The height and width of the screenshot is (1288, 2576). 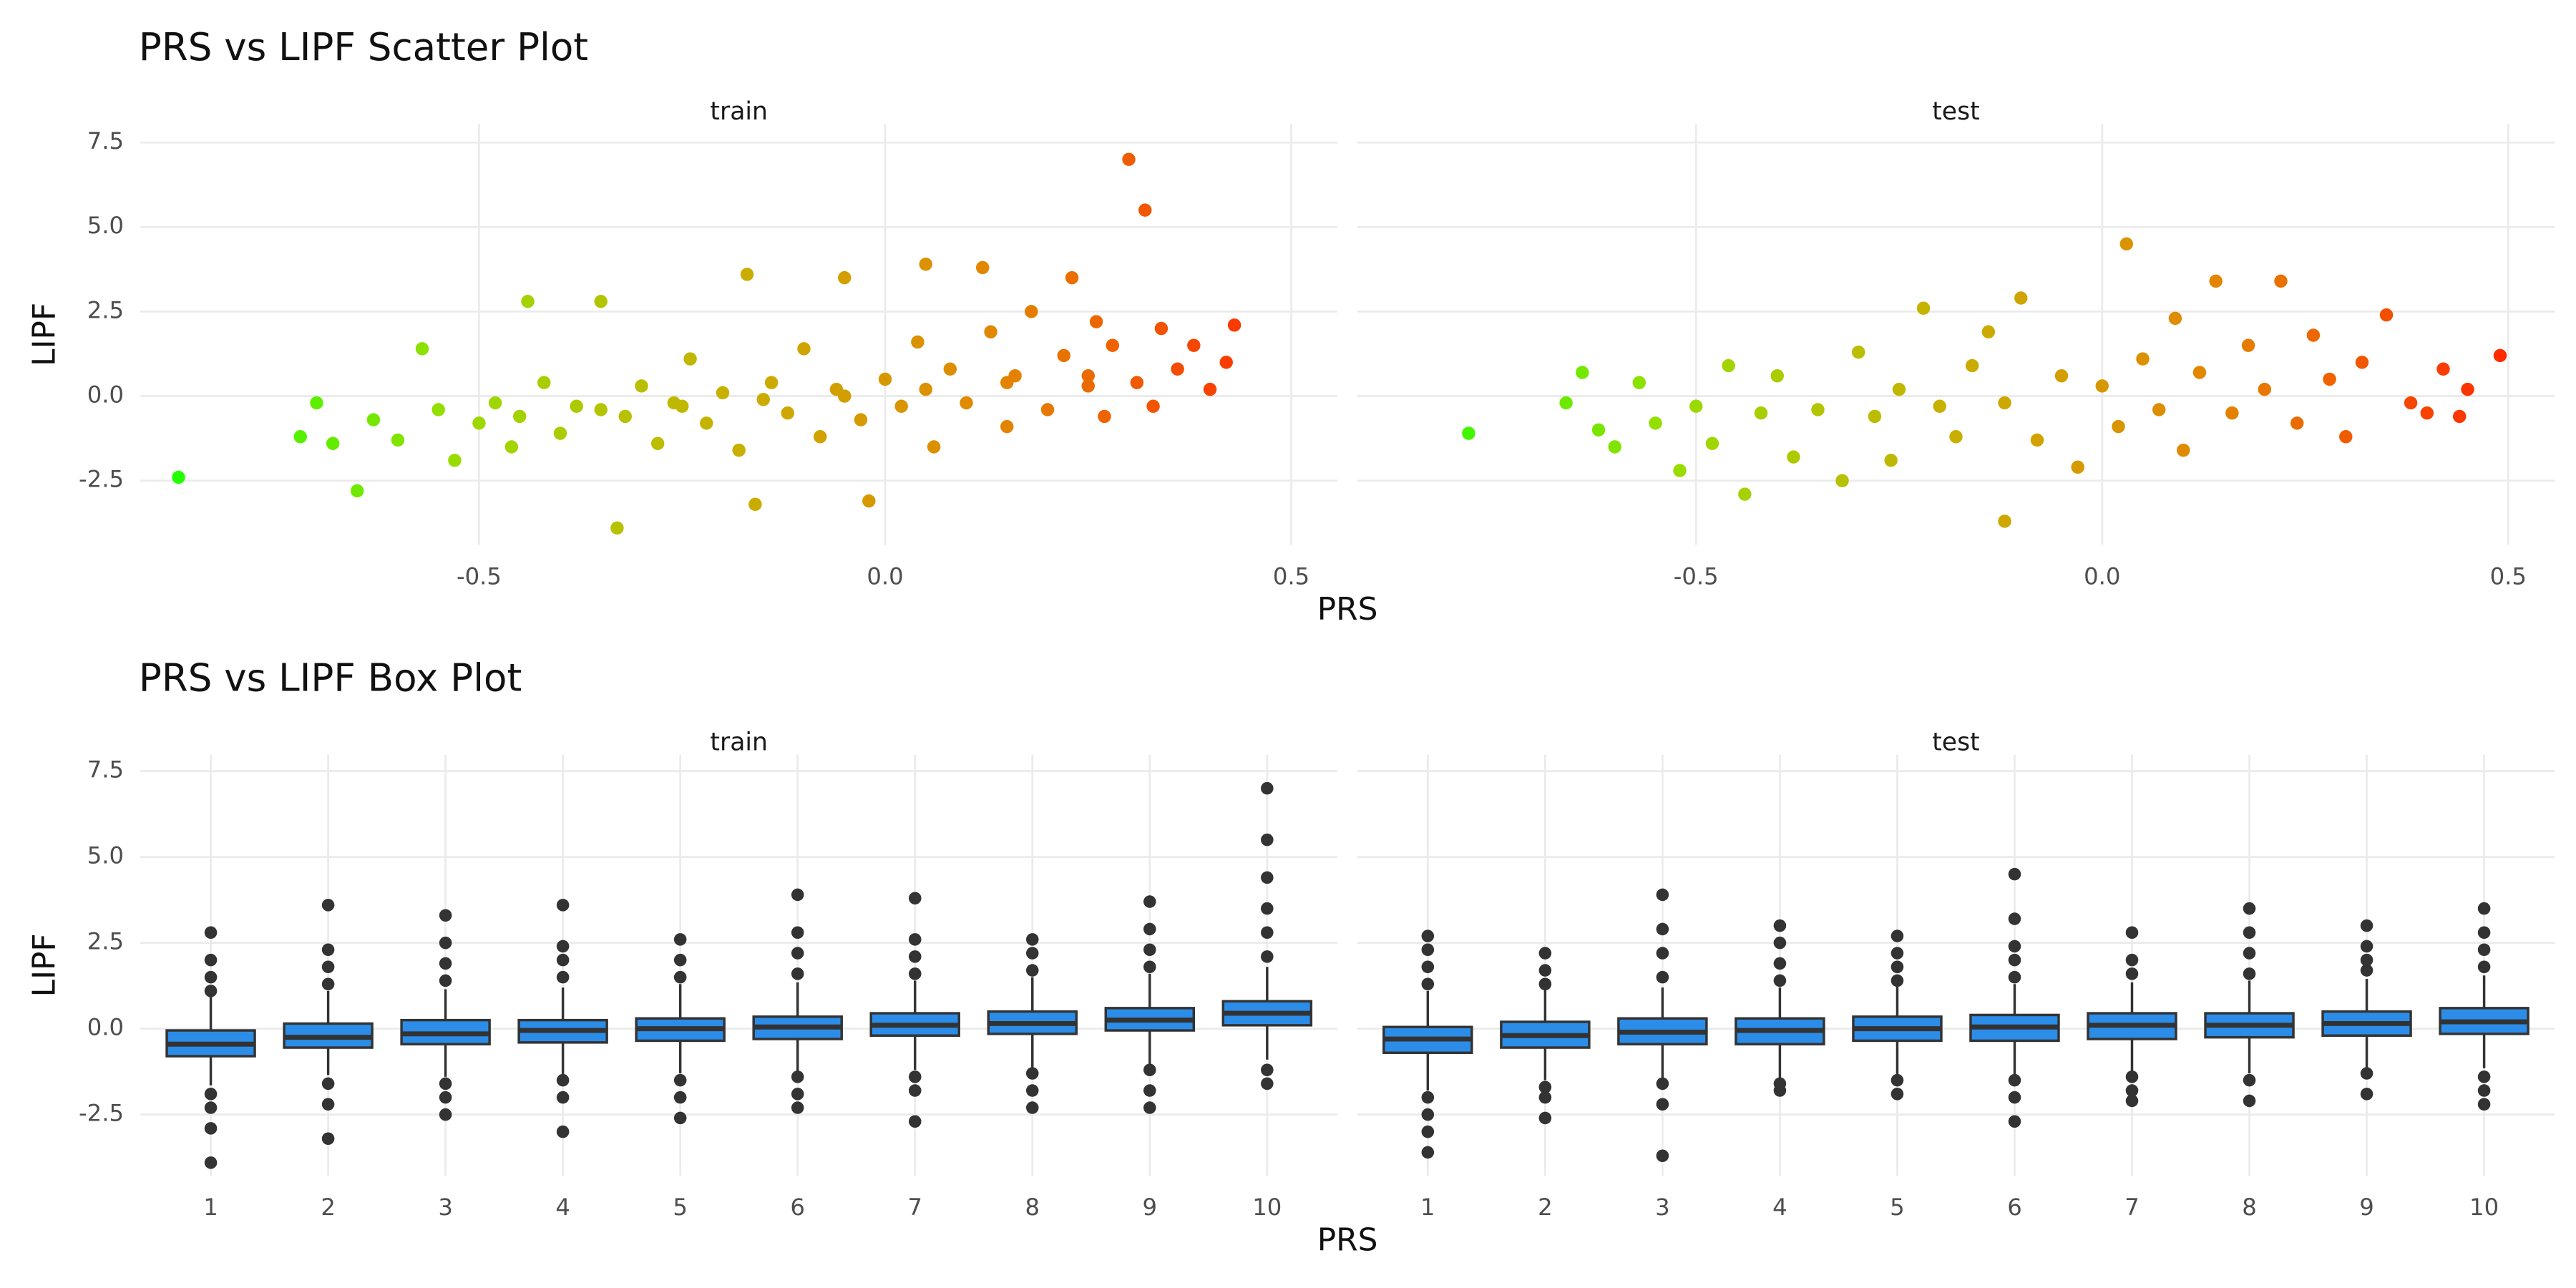 What do you see at coordinates (1347, 609) in the screenshot?
I see `x-axis-label: PRS` at bounding box center [1347, 609].